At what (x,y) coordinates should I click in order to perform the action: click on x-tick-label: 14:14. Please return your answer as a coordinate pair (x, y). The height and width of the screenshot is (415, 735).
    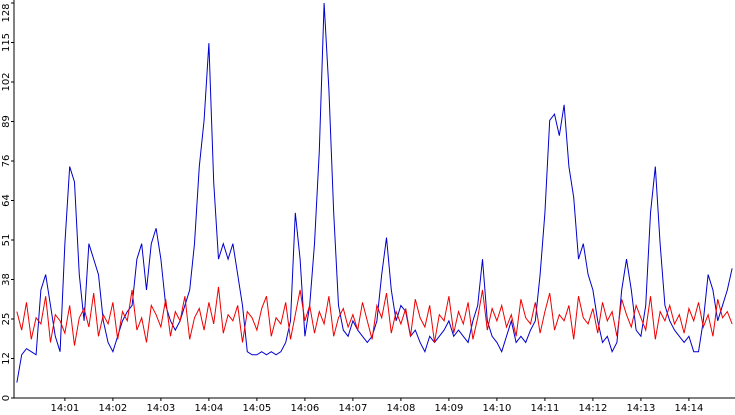
    Looking at the image, I should click on (689, 408).